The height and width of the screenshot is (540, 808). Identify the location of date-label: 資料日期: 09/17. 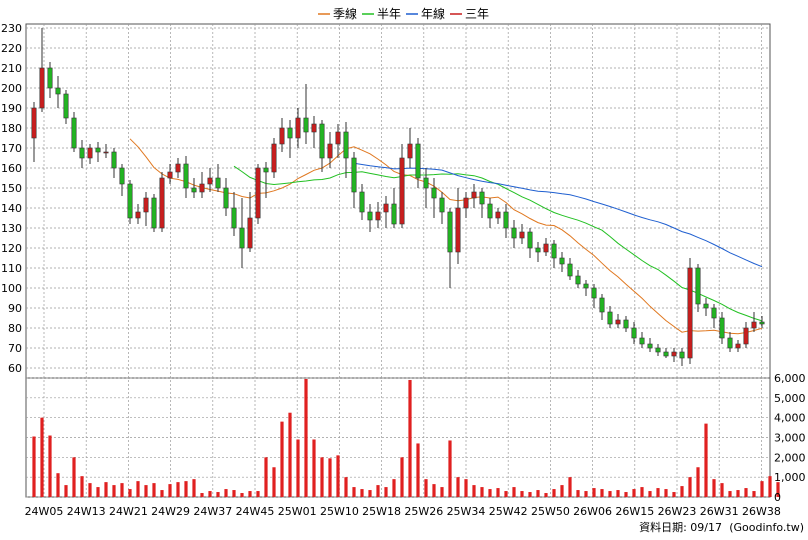
(680, 527).